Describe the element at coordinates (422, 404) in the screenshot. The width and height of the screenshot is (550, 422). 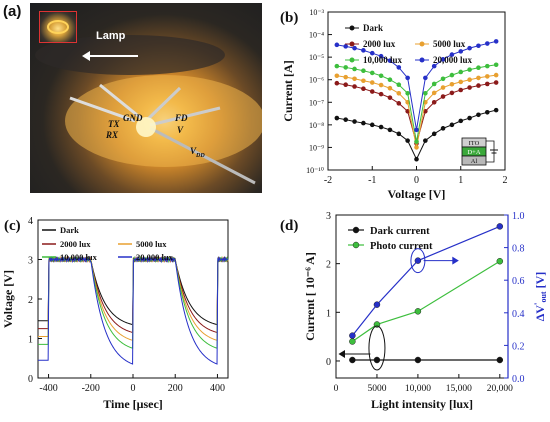
I see `x-axis-label: Light intensity [lux]` at that location.